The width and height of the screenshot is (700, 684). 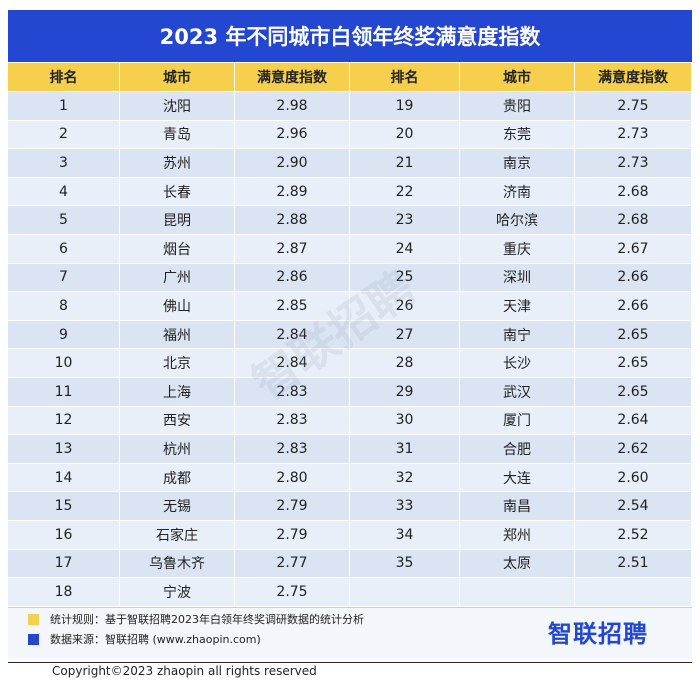 What do you see at coordinates (517, 449) in the screenshot?
I see `city-cell: 合肥` at bounding box center [517, 449].